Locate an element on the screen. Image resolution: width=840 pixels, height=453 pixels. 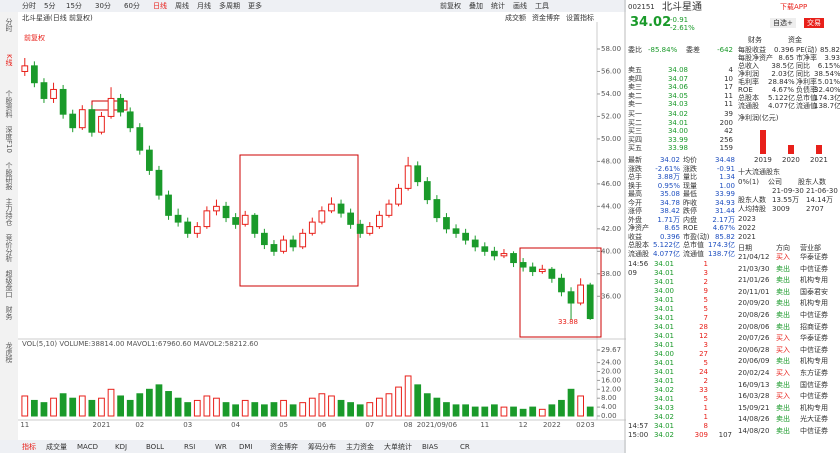
period-tab: 5分 is located at coordinates (50, 6).